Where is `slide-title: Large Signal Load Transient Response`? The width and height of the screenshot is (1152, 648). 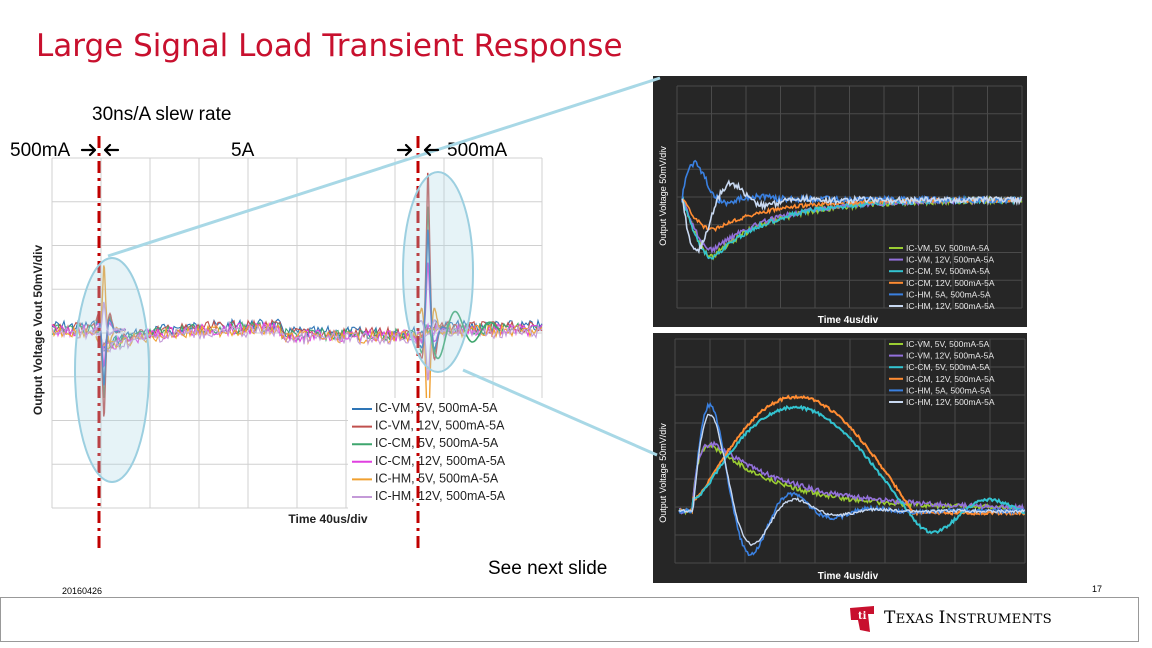 slide-title: Large Signal Load Transient Response is located at coordinates (329, 46).